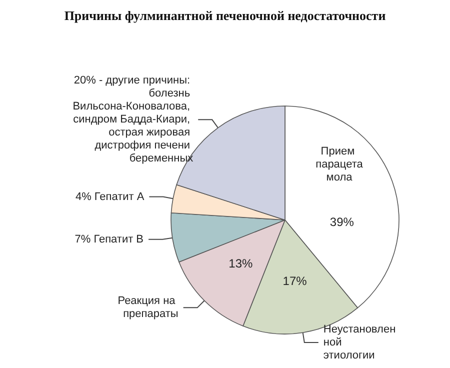 This screenshot has width=450, height=368. I want to click on slice-label: Неустановленной этиологии, so click(359, 342).